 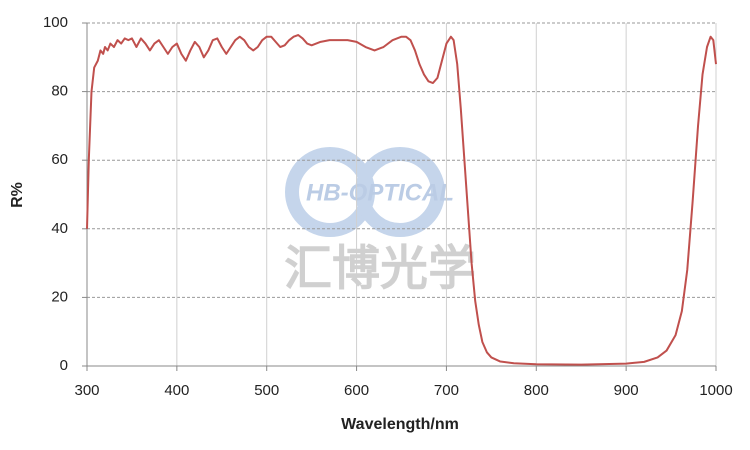 I want to click on y-tick-label: 40, so click(x=59, y=228).